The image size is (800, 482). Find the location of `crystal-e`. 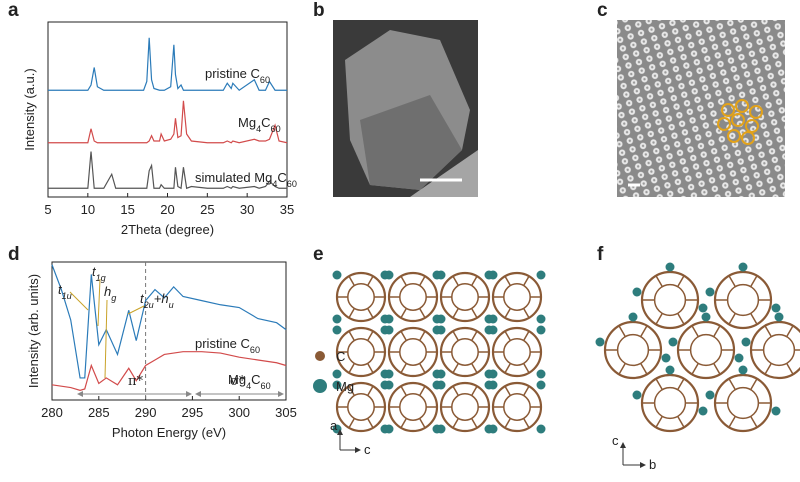

crystal-e is located at coordinates (429, 361).